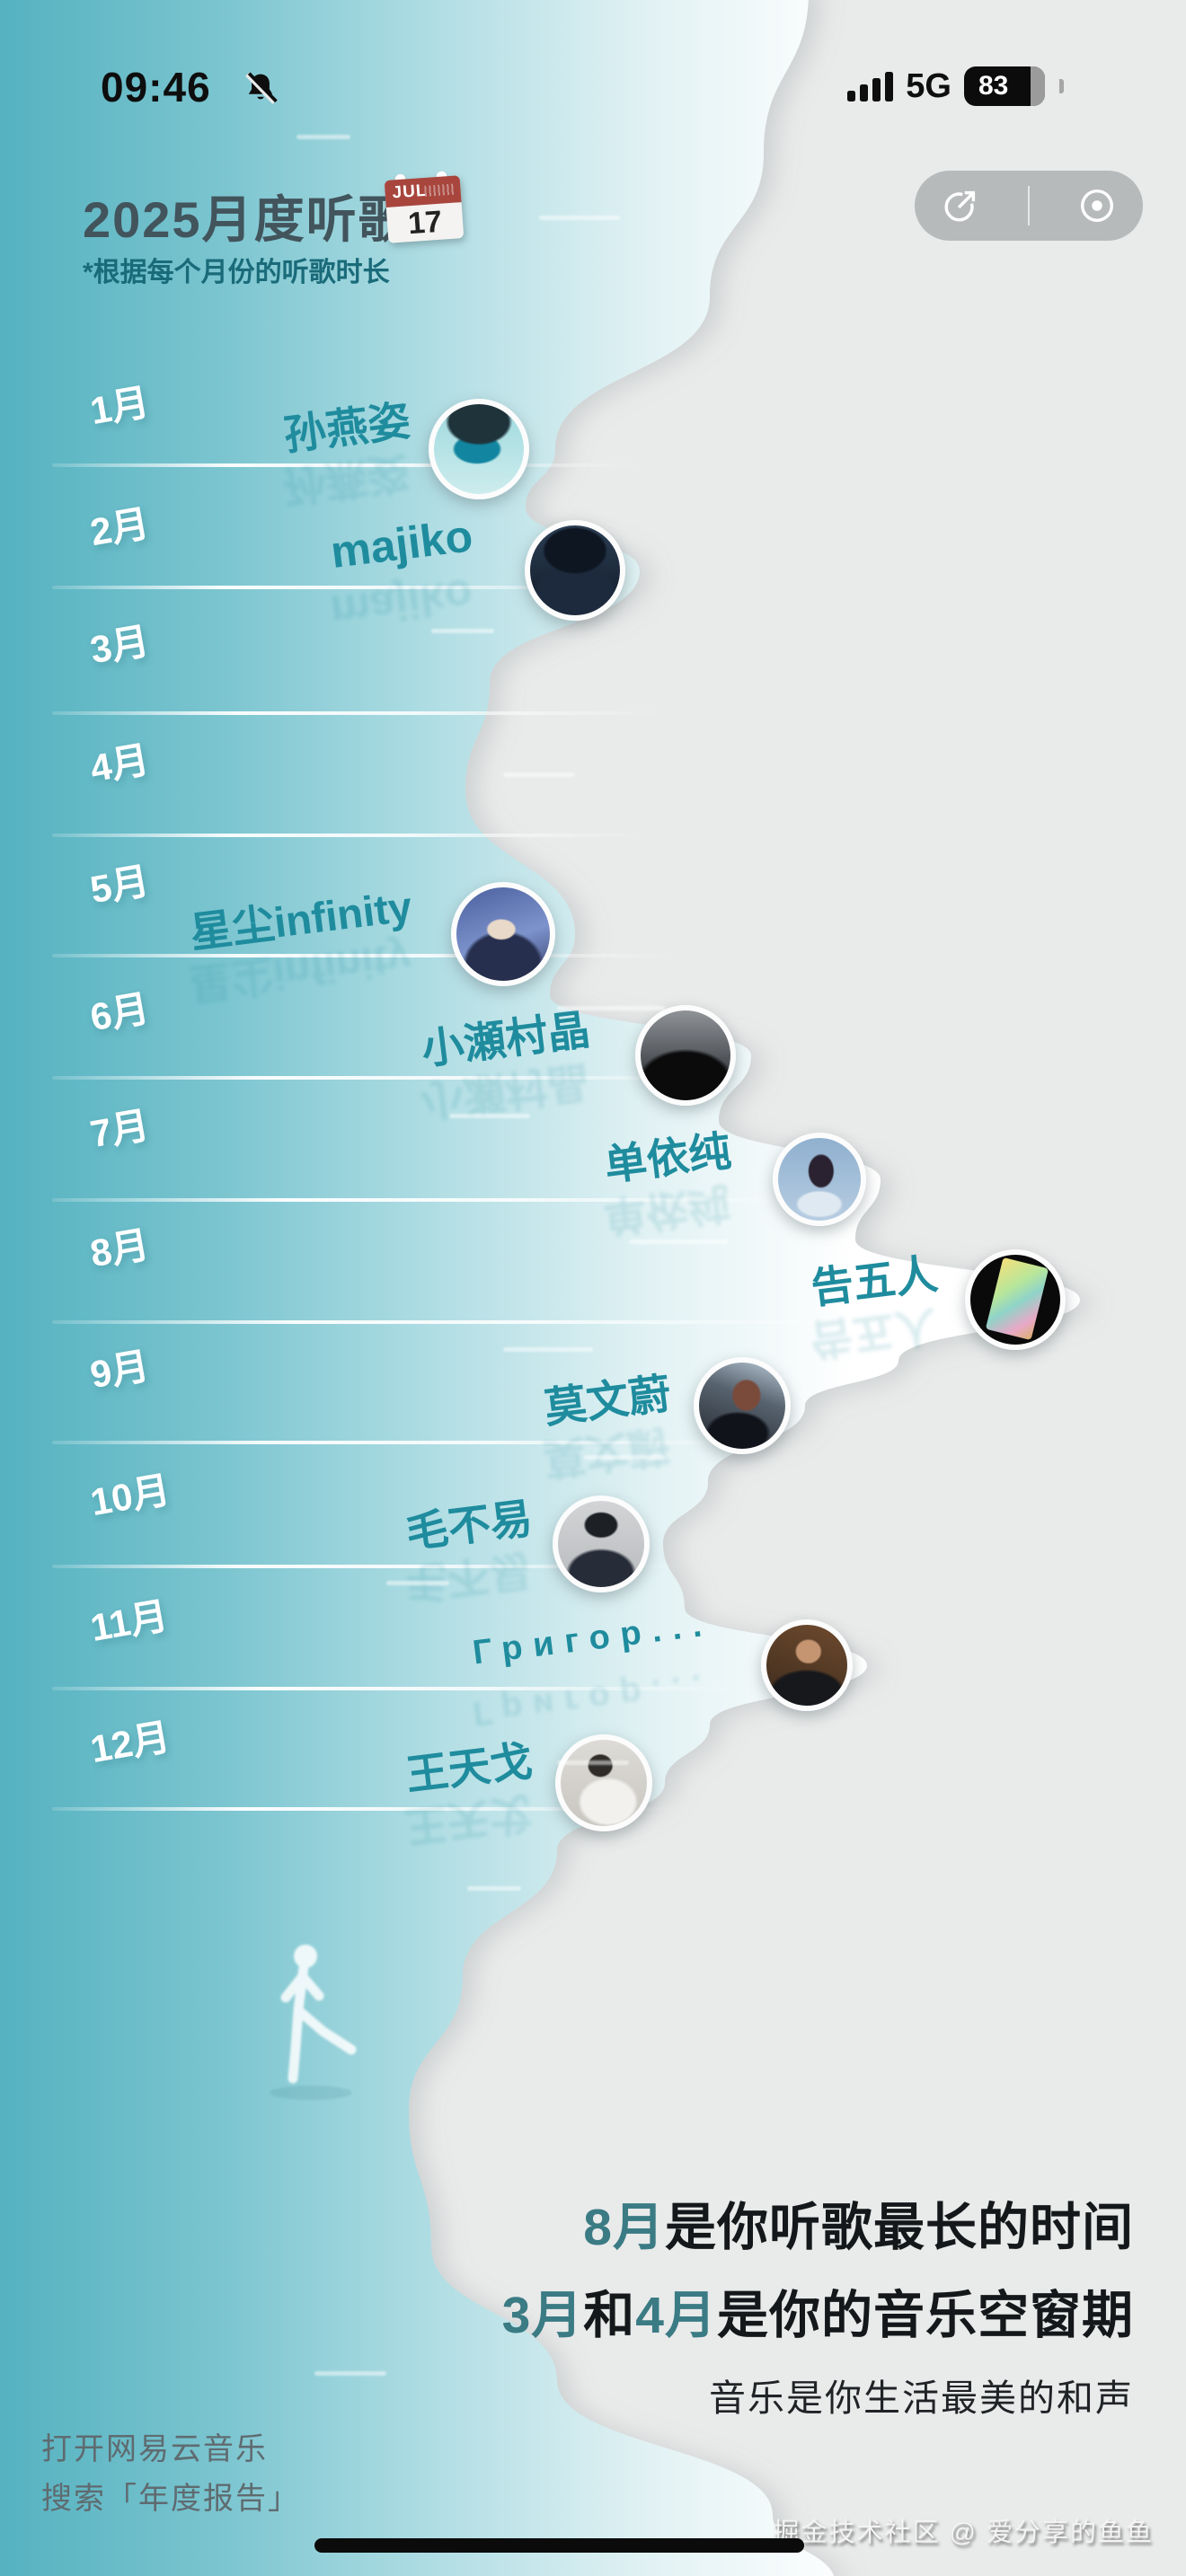 This screenshot has width=1186, height=2576. Describe the element at coordinates (925, 2315) in the screenshot. I see `summary-text: 是你的音乐空窗期` at that location.